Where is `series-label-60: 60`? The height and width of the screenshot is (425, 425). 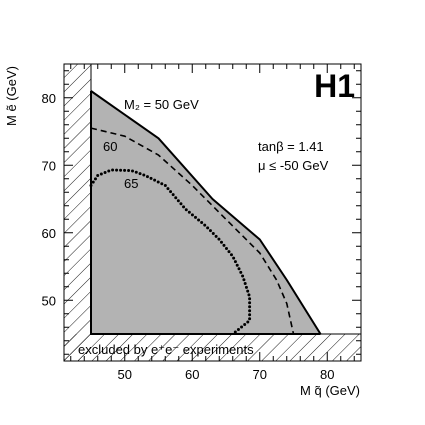
series-label-60: 60 is located at coordinates (110, 146).